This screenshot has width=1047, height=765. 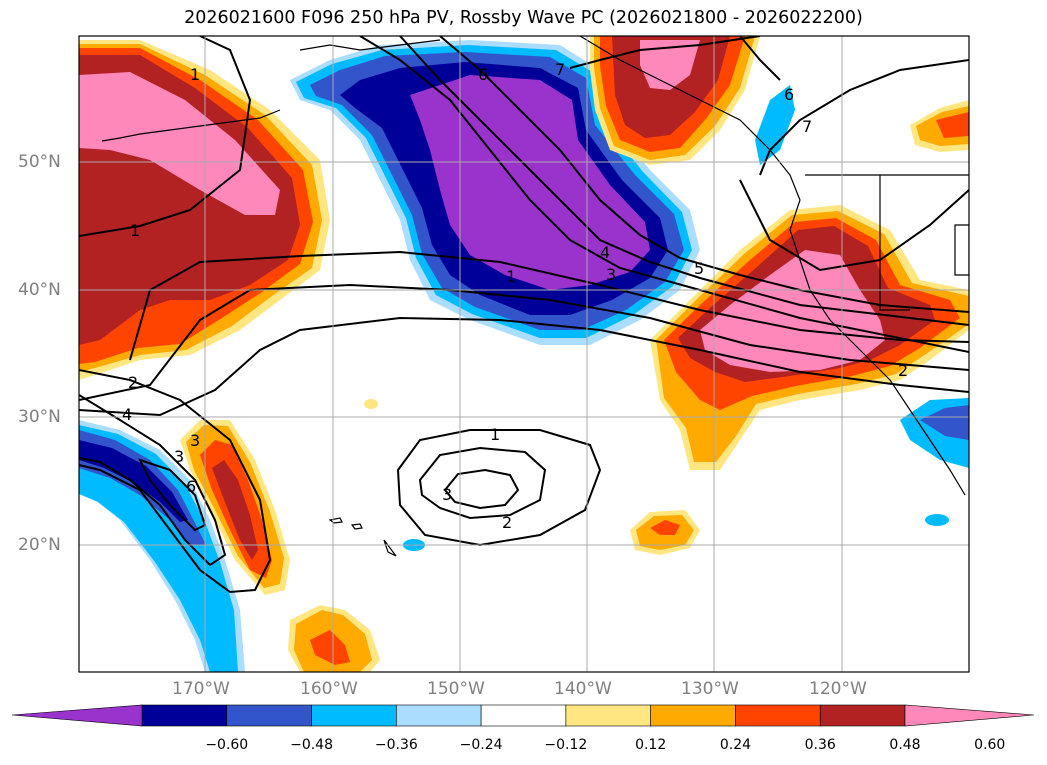 What do you see at coordinates (969, 715) in the screenshot?
I see `colorbar-extend-right` at bounding box center [969, 715].